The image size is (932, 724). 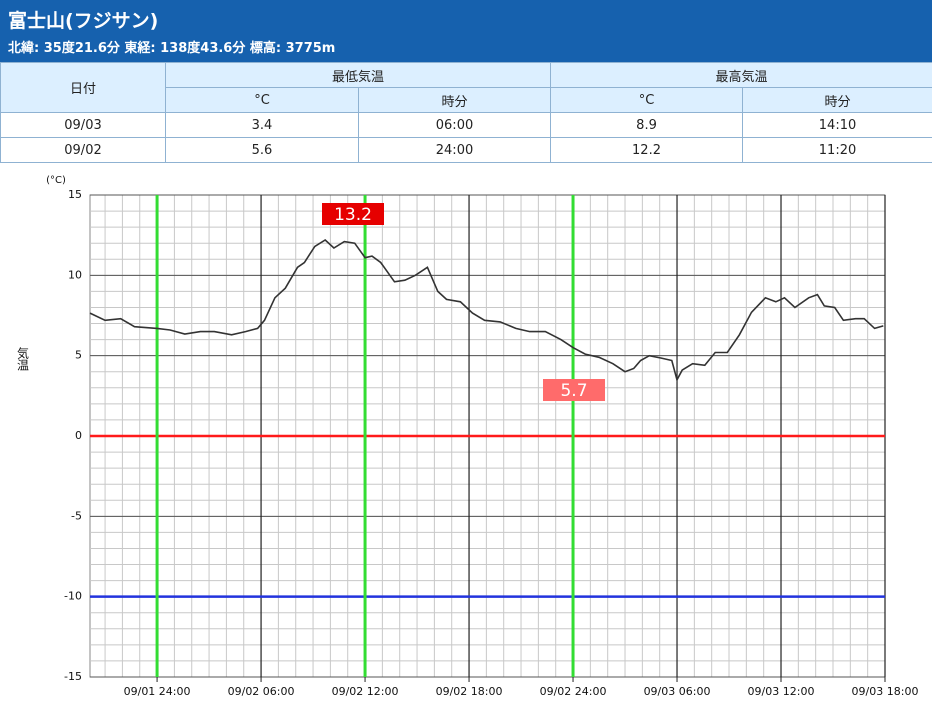 What do you see at coordinates (262, 125) in the screenshot?
I see `cell: 3.4` at bounding box center [262, 125].